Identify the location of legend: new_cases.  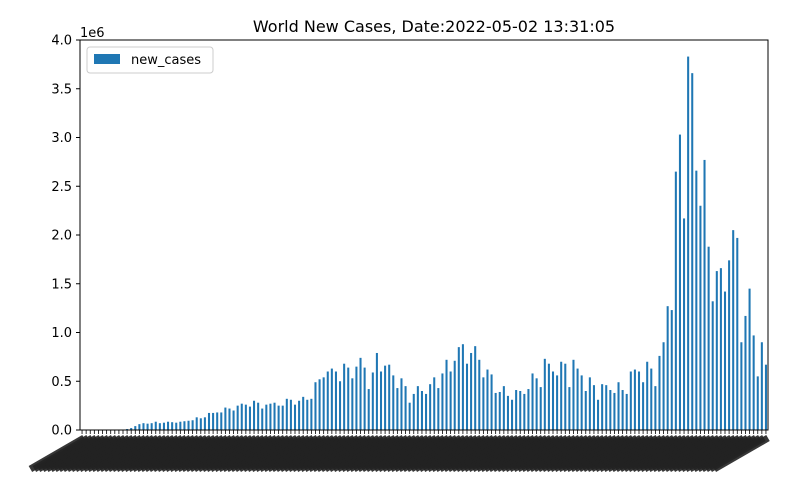
(150, 60).